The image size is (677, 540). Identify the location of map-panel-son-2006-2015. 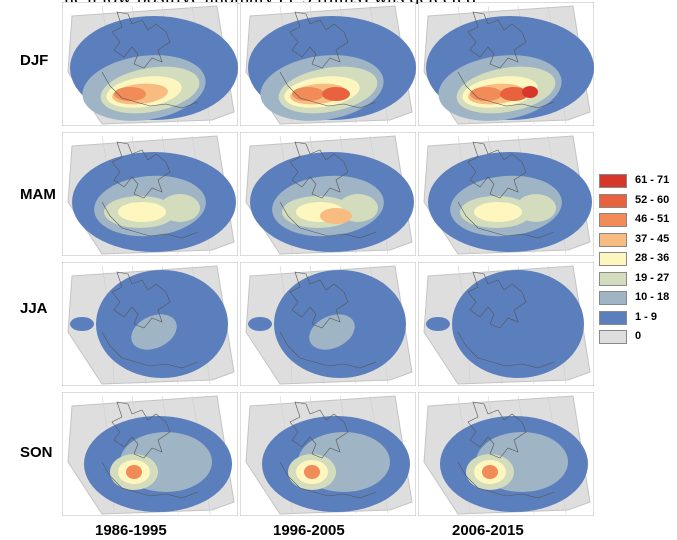
(506, 454).